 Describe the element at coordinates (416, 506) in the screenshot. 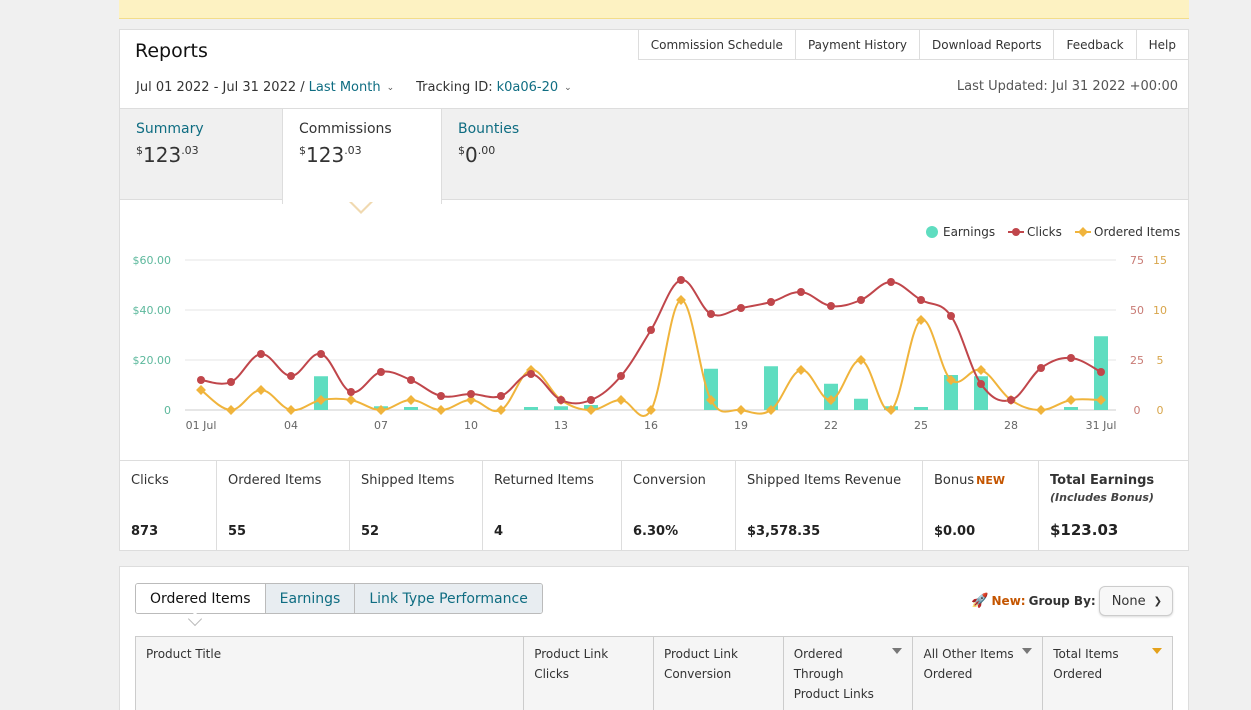

I see `stat-shipped-items: Shipped Items 52` at that location.